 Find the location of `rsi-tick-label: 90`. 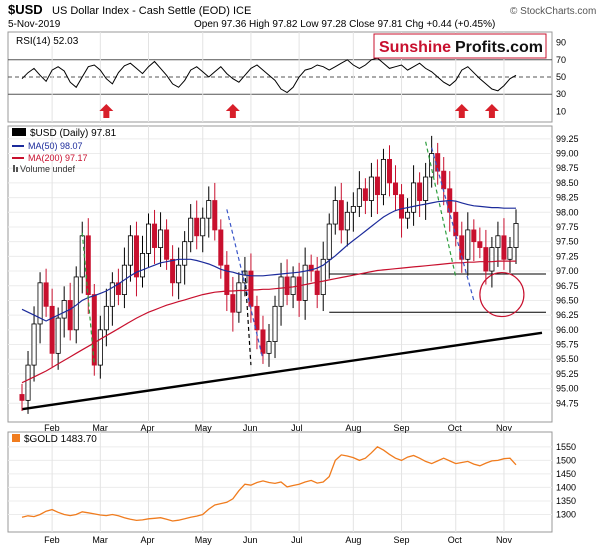

rsi-tick-label: 90 is located at coordinates (561, 43).